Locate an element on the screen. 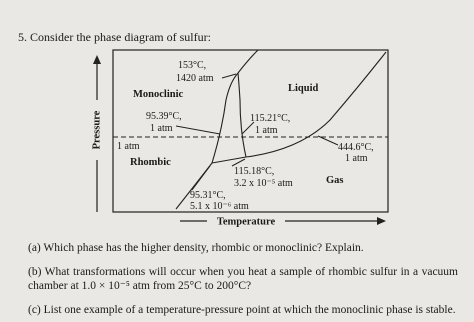  region-label: Gas is located at coordinates (335, 180).